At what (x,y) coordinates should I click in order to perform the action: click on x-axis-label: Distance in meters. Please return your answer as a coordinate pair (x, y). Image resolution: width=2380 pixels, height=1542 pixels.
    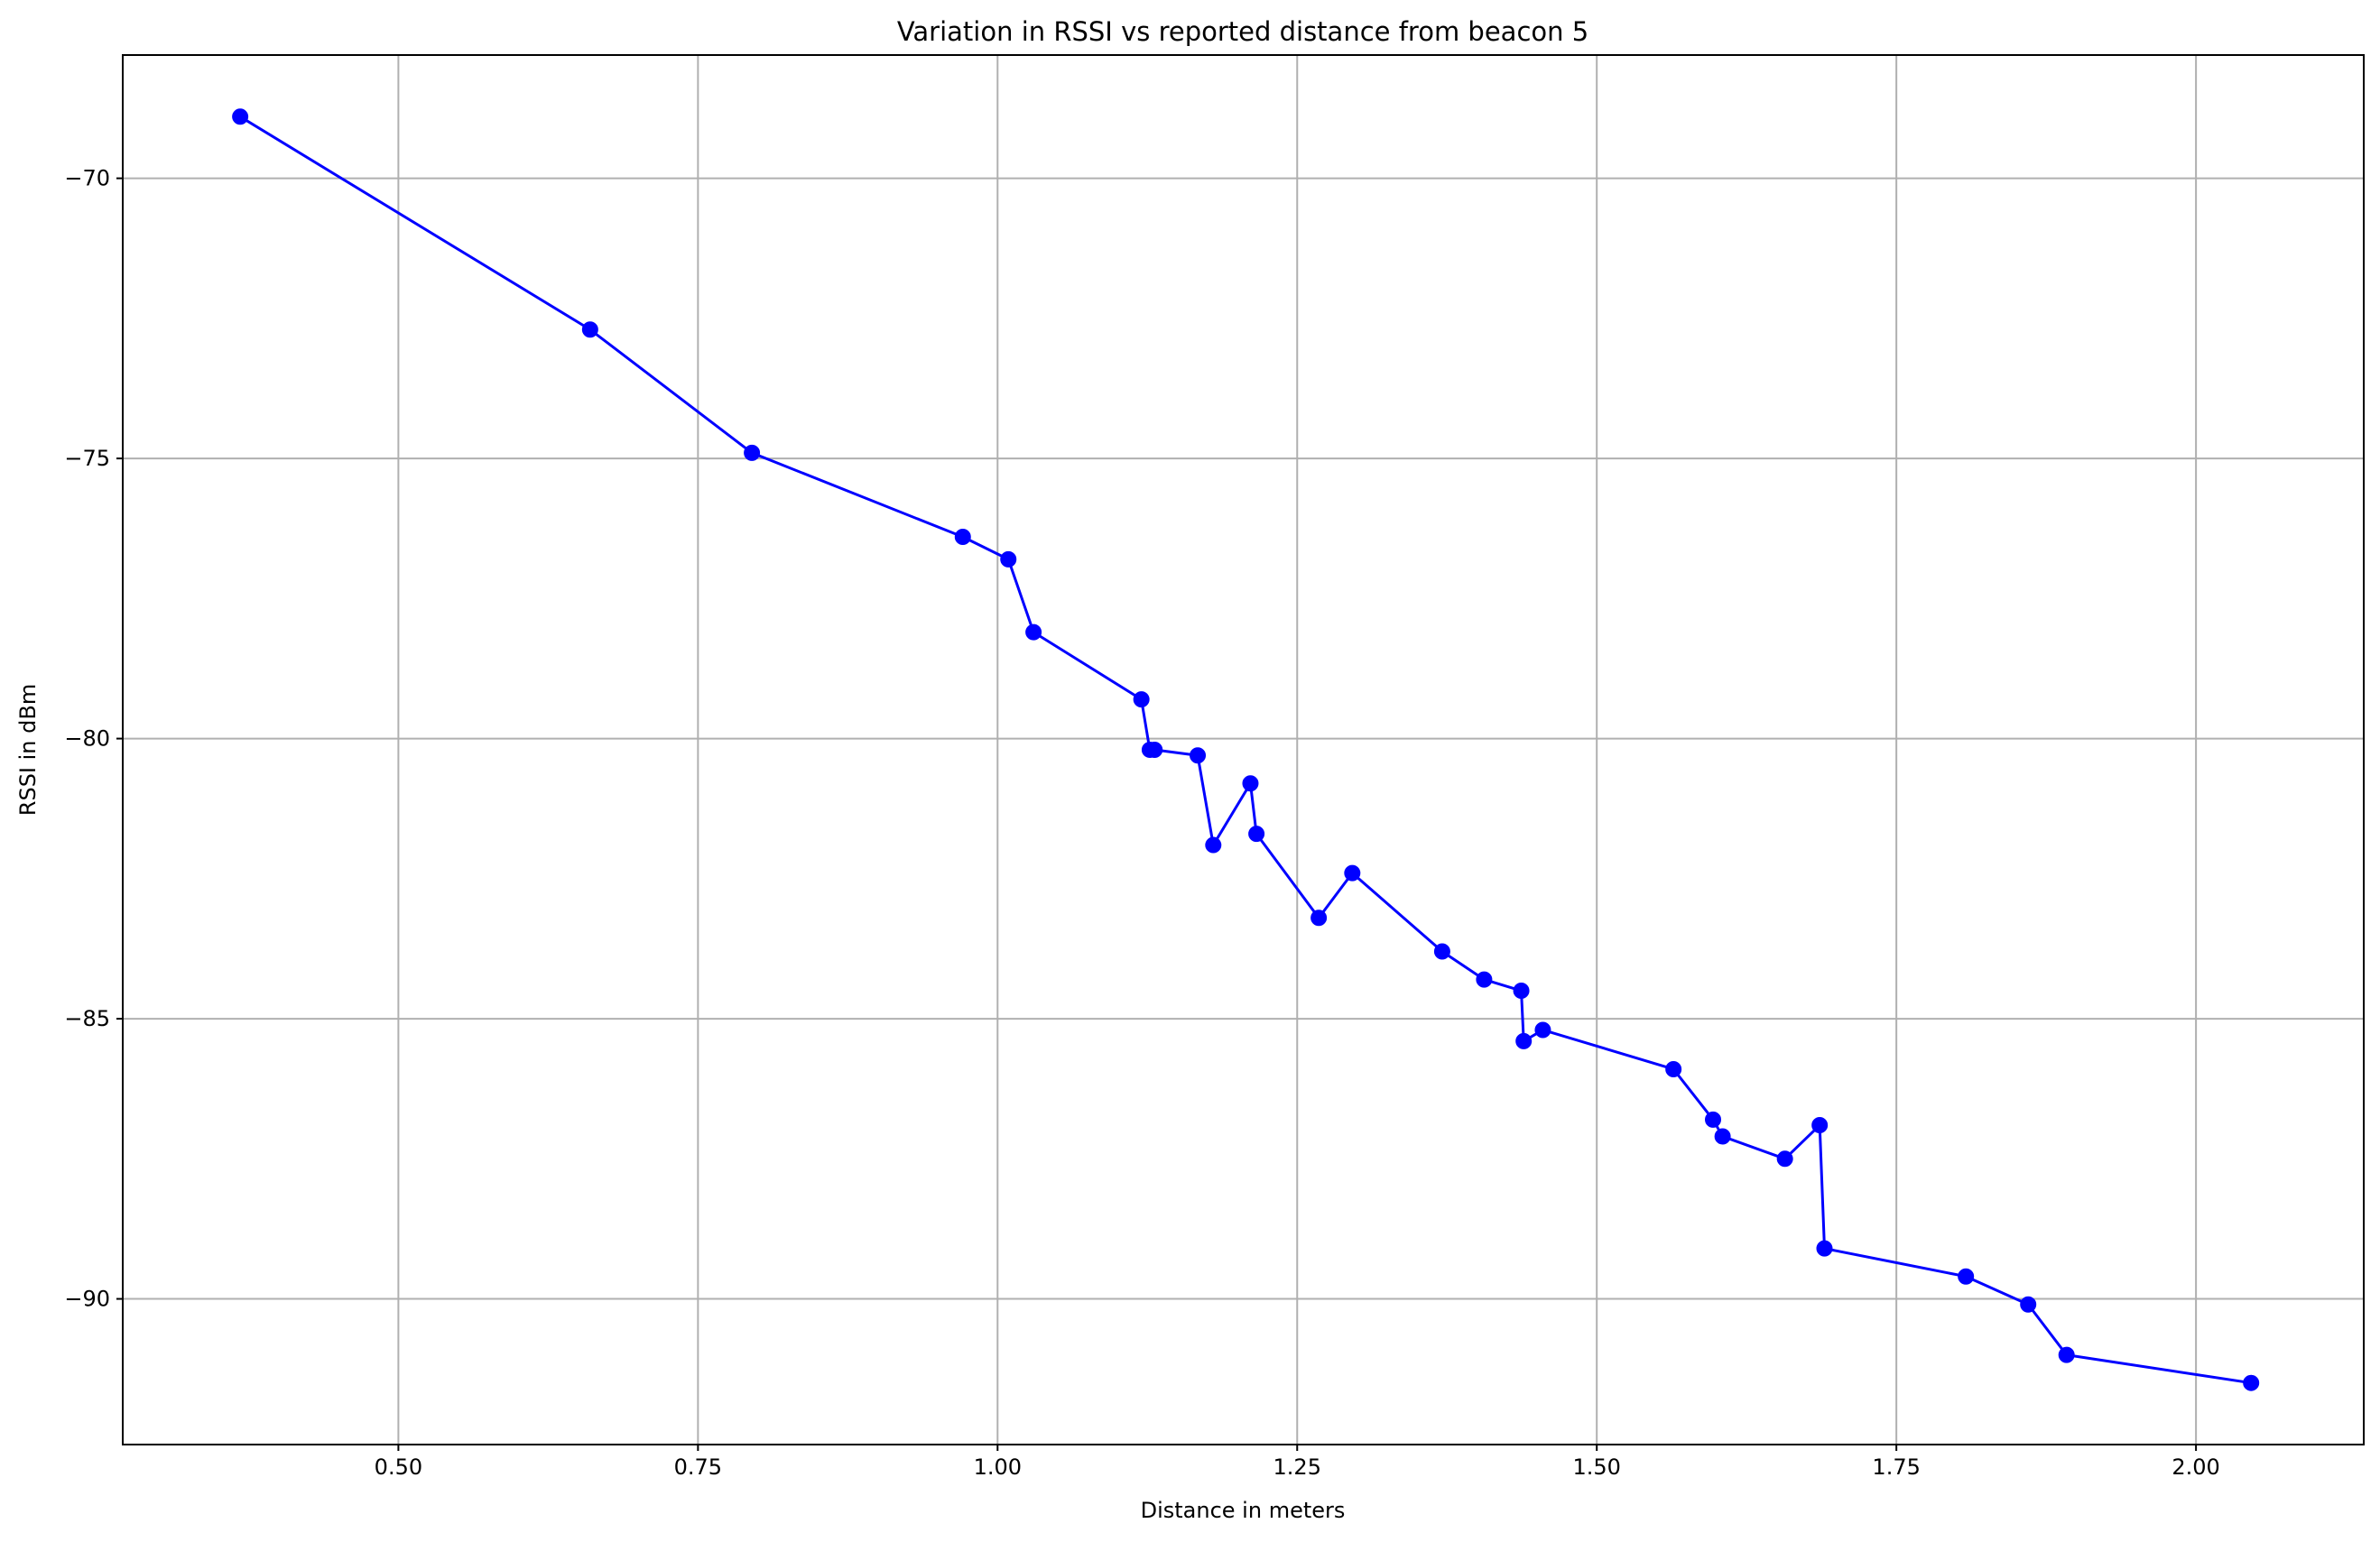
    Looking at the image, I should click on (1244, 1510).